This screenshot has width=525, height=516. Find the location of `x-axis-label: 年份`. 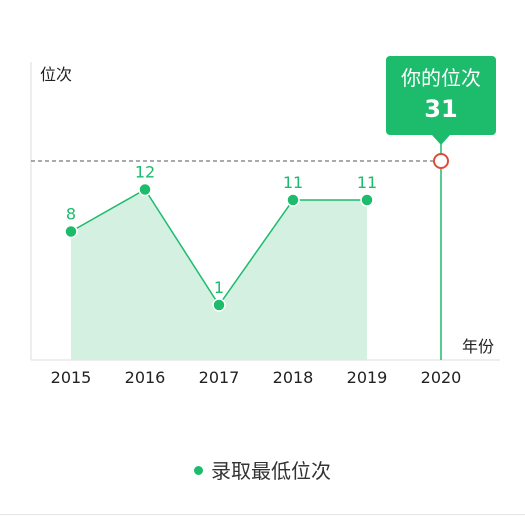

x-axis-label: 年份 is located at coordinates (478, 346).